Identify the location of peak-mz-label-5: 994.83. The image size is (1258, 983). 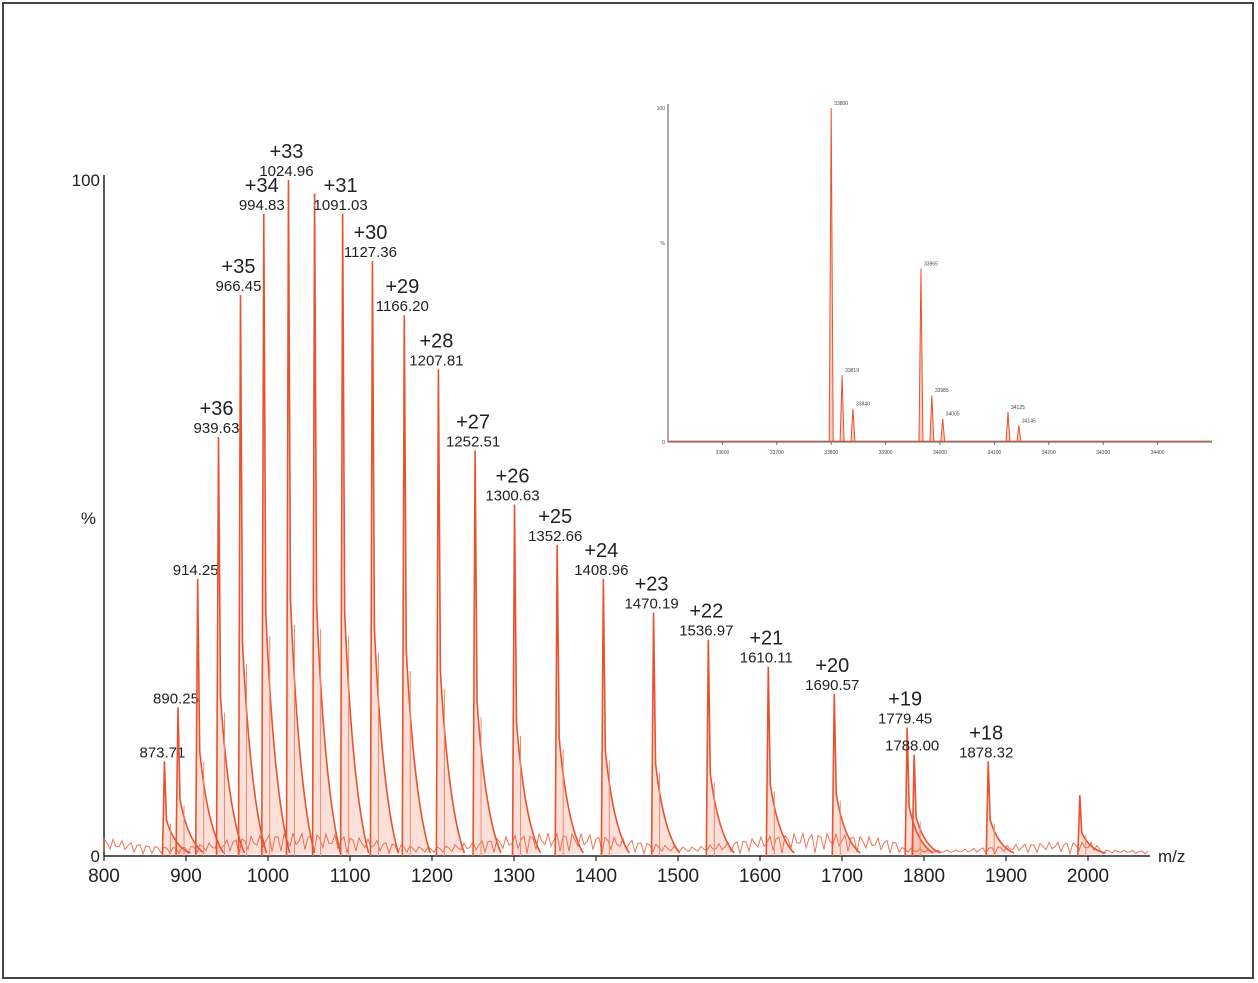
(262, 205).